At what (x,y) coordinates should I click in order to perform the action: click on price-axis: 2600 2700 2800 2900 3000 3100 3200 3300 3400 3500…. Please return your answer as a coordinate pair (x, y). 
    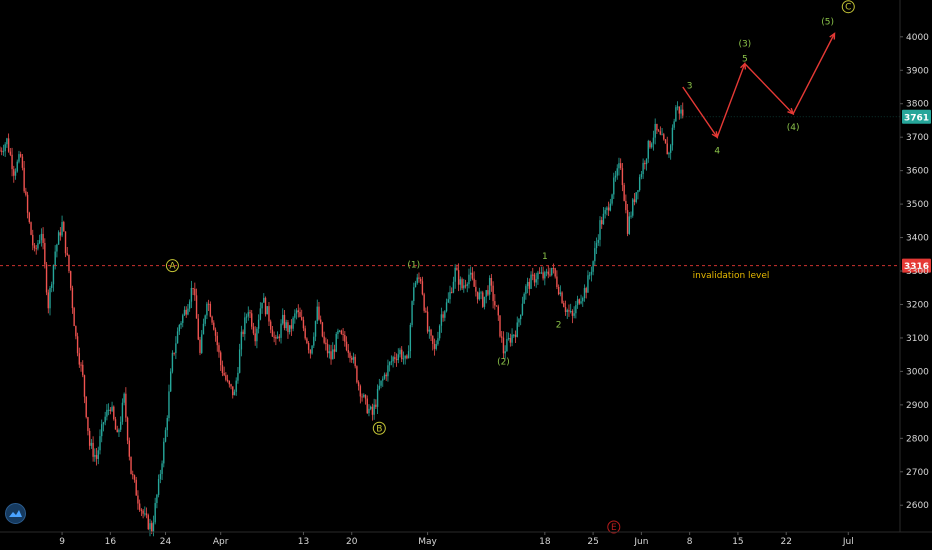
    Looking at the image, I should click on (914, 272).